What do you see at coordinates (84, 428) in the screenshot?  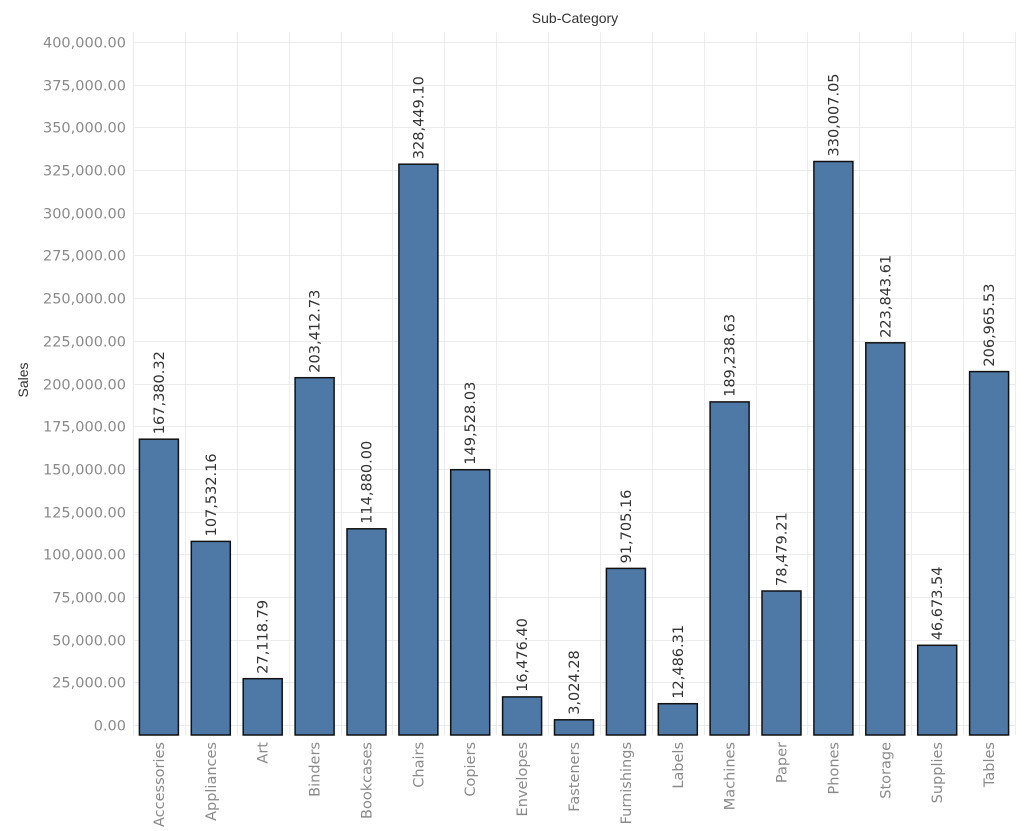 I see `y-tick-label: 175,000.00` at bounding box center [84, 428].